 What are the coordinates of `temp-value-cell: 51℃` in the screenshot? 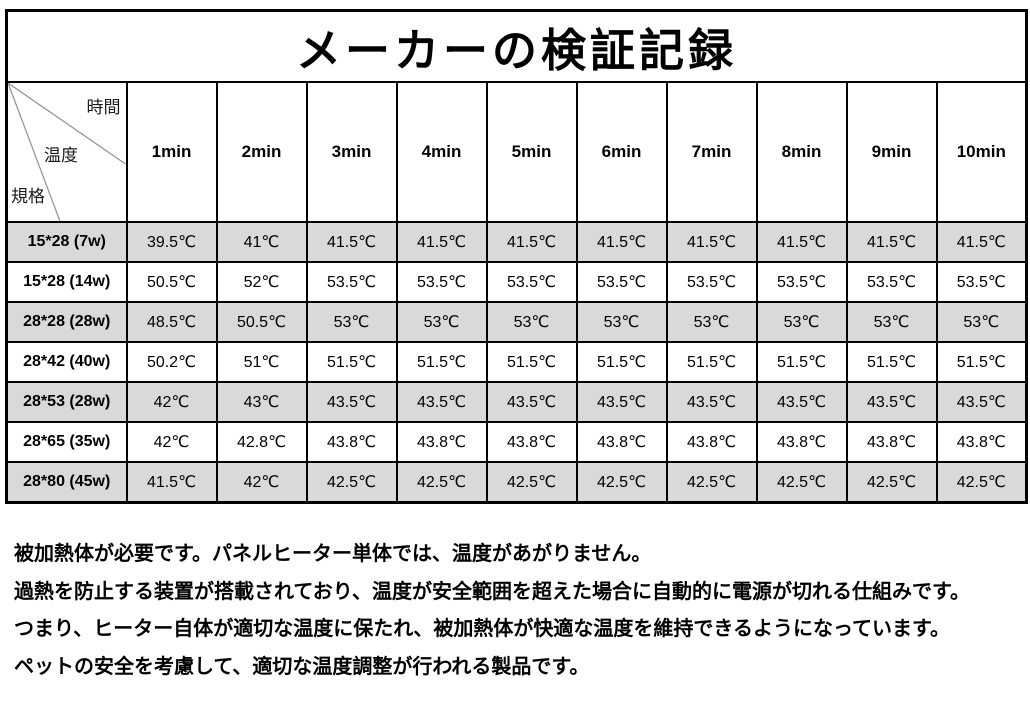 It's located at (261, 362).